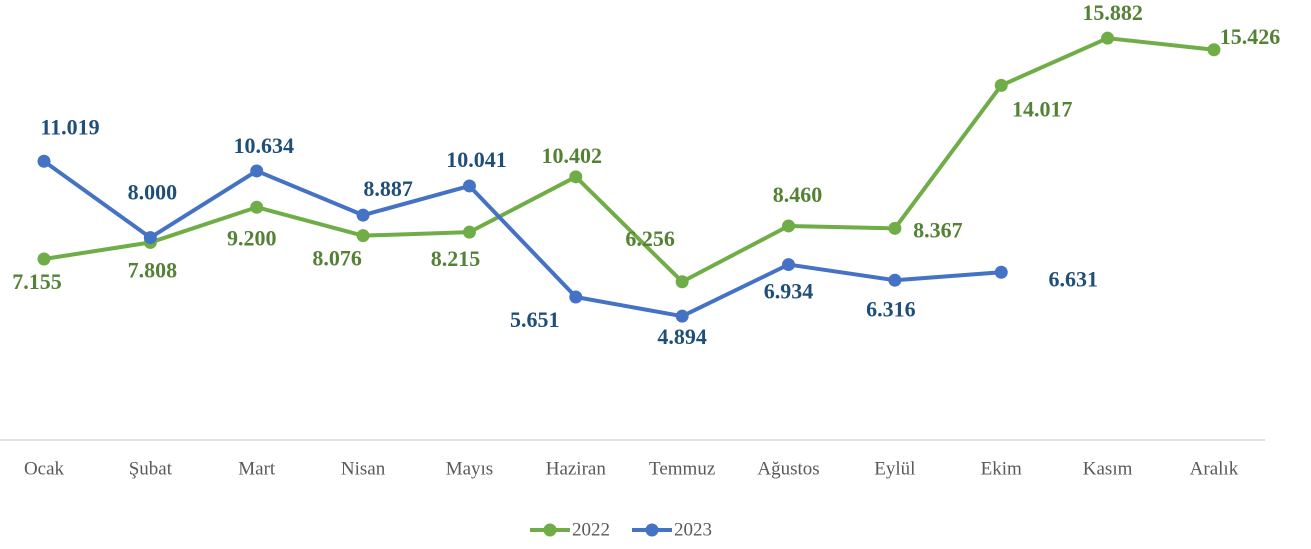  I want to click on data-label: 14.017, so click(1042, 108).